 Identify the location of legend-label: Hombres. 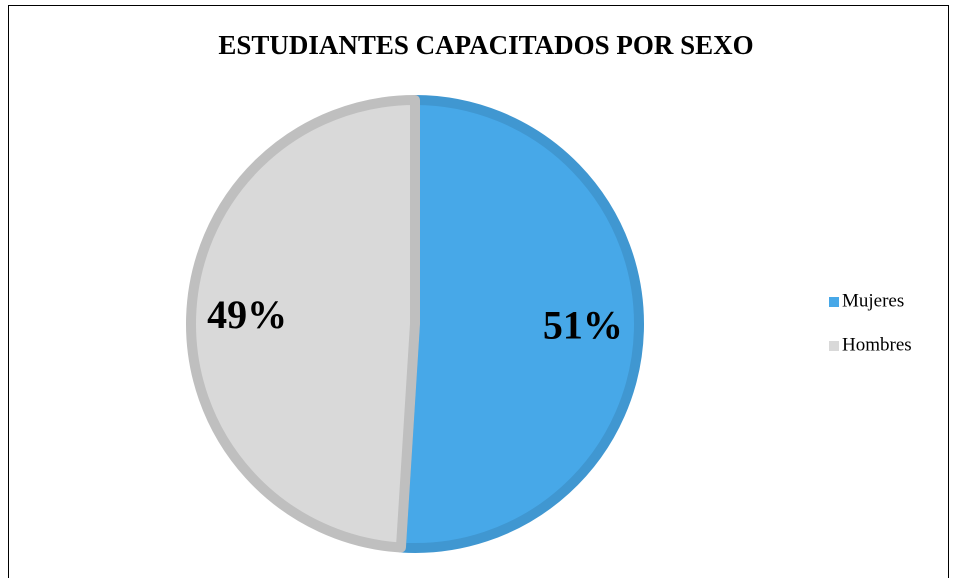
(877, 344).